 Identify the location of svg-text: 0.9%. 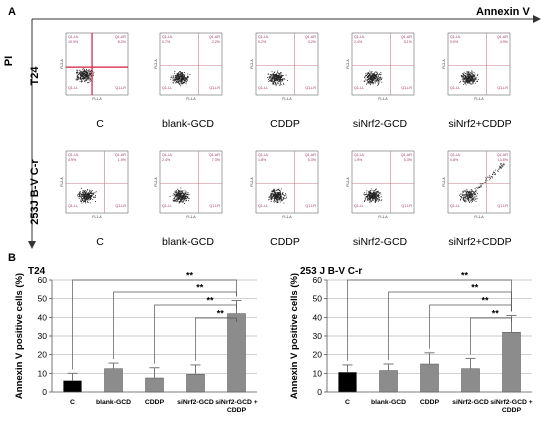
(454, 42).